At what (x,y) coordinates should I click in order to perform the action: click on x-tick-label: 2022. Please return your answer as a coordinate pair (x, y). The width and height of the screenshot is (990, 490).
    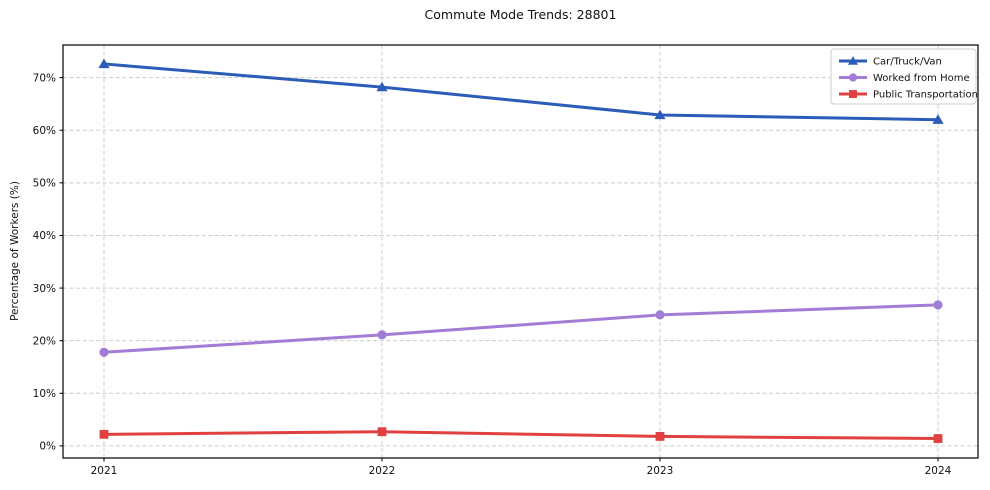
    Looking at the image, I should click on (382, 471).